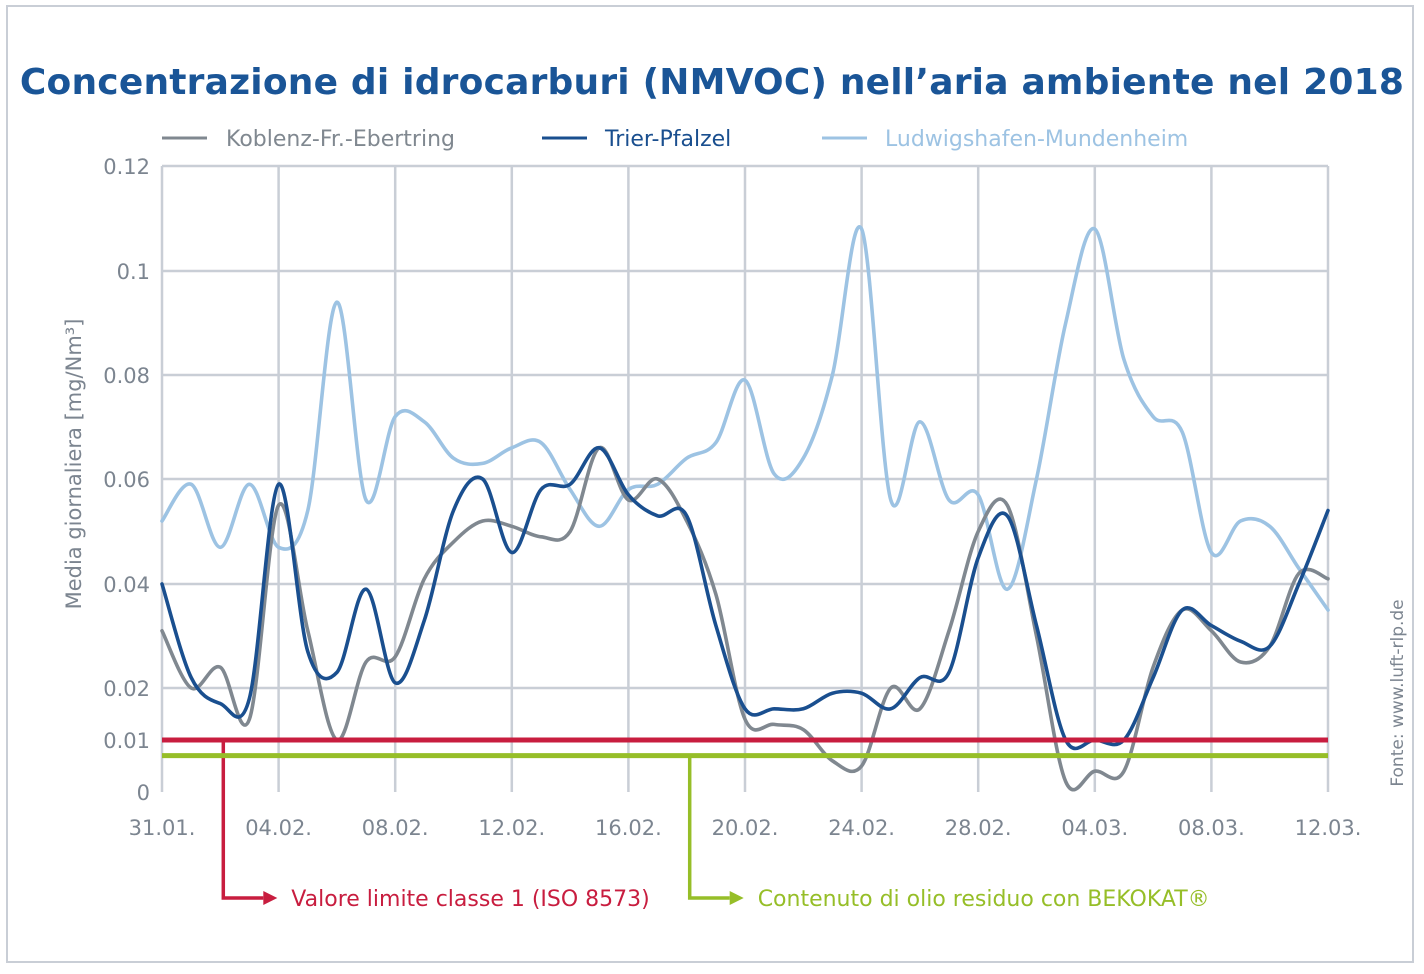 The height and width of the screenshot is (974, 1424). I want to click on y-tick-label: 0.01, so click(126, 741).